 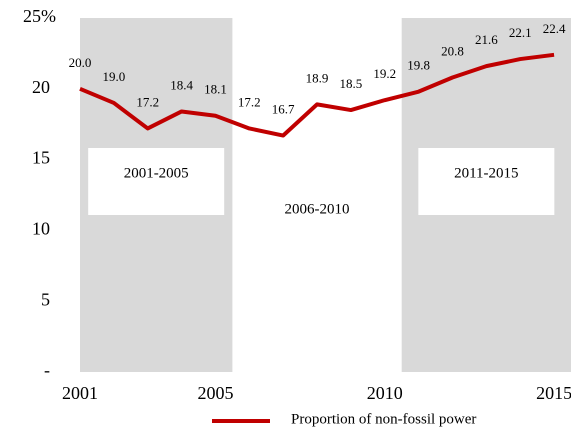 I want to click on data-label: 19.8, so click(x=418, y=65).